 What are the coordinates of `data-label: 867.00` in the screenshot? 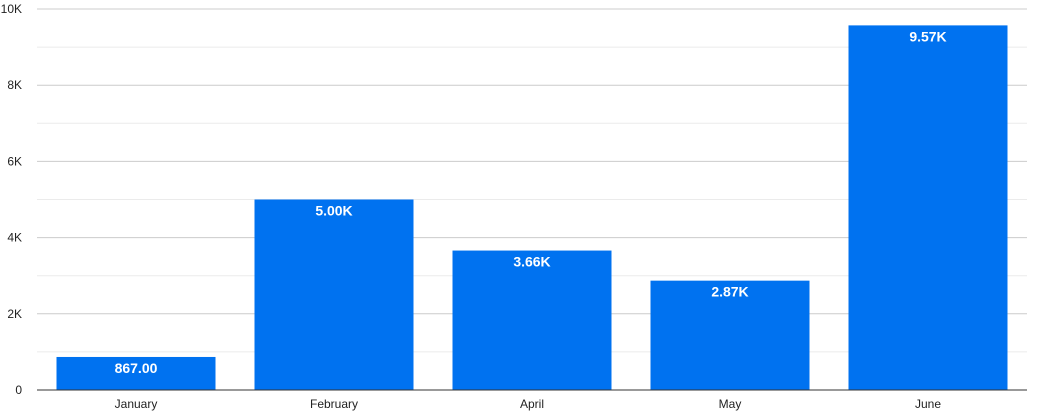 It's located at (136, 368).